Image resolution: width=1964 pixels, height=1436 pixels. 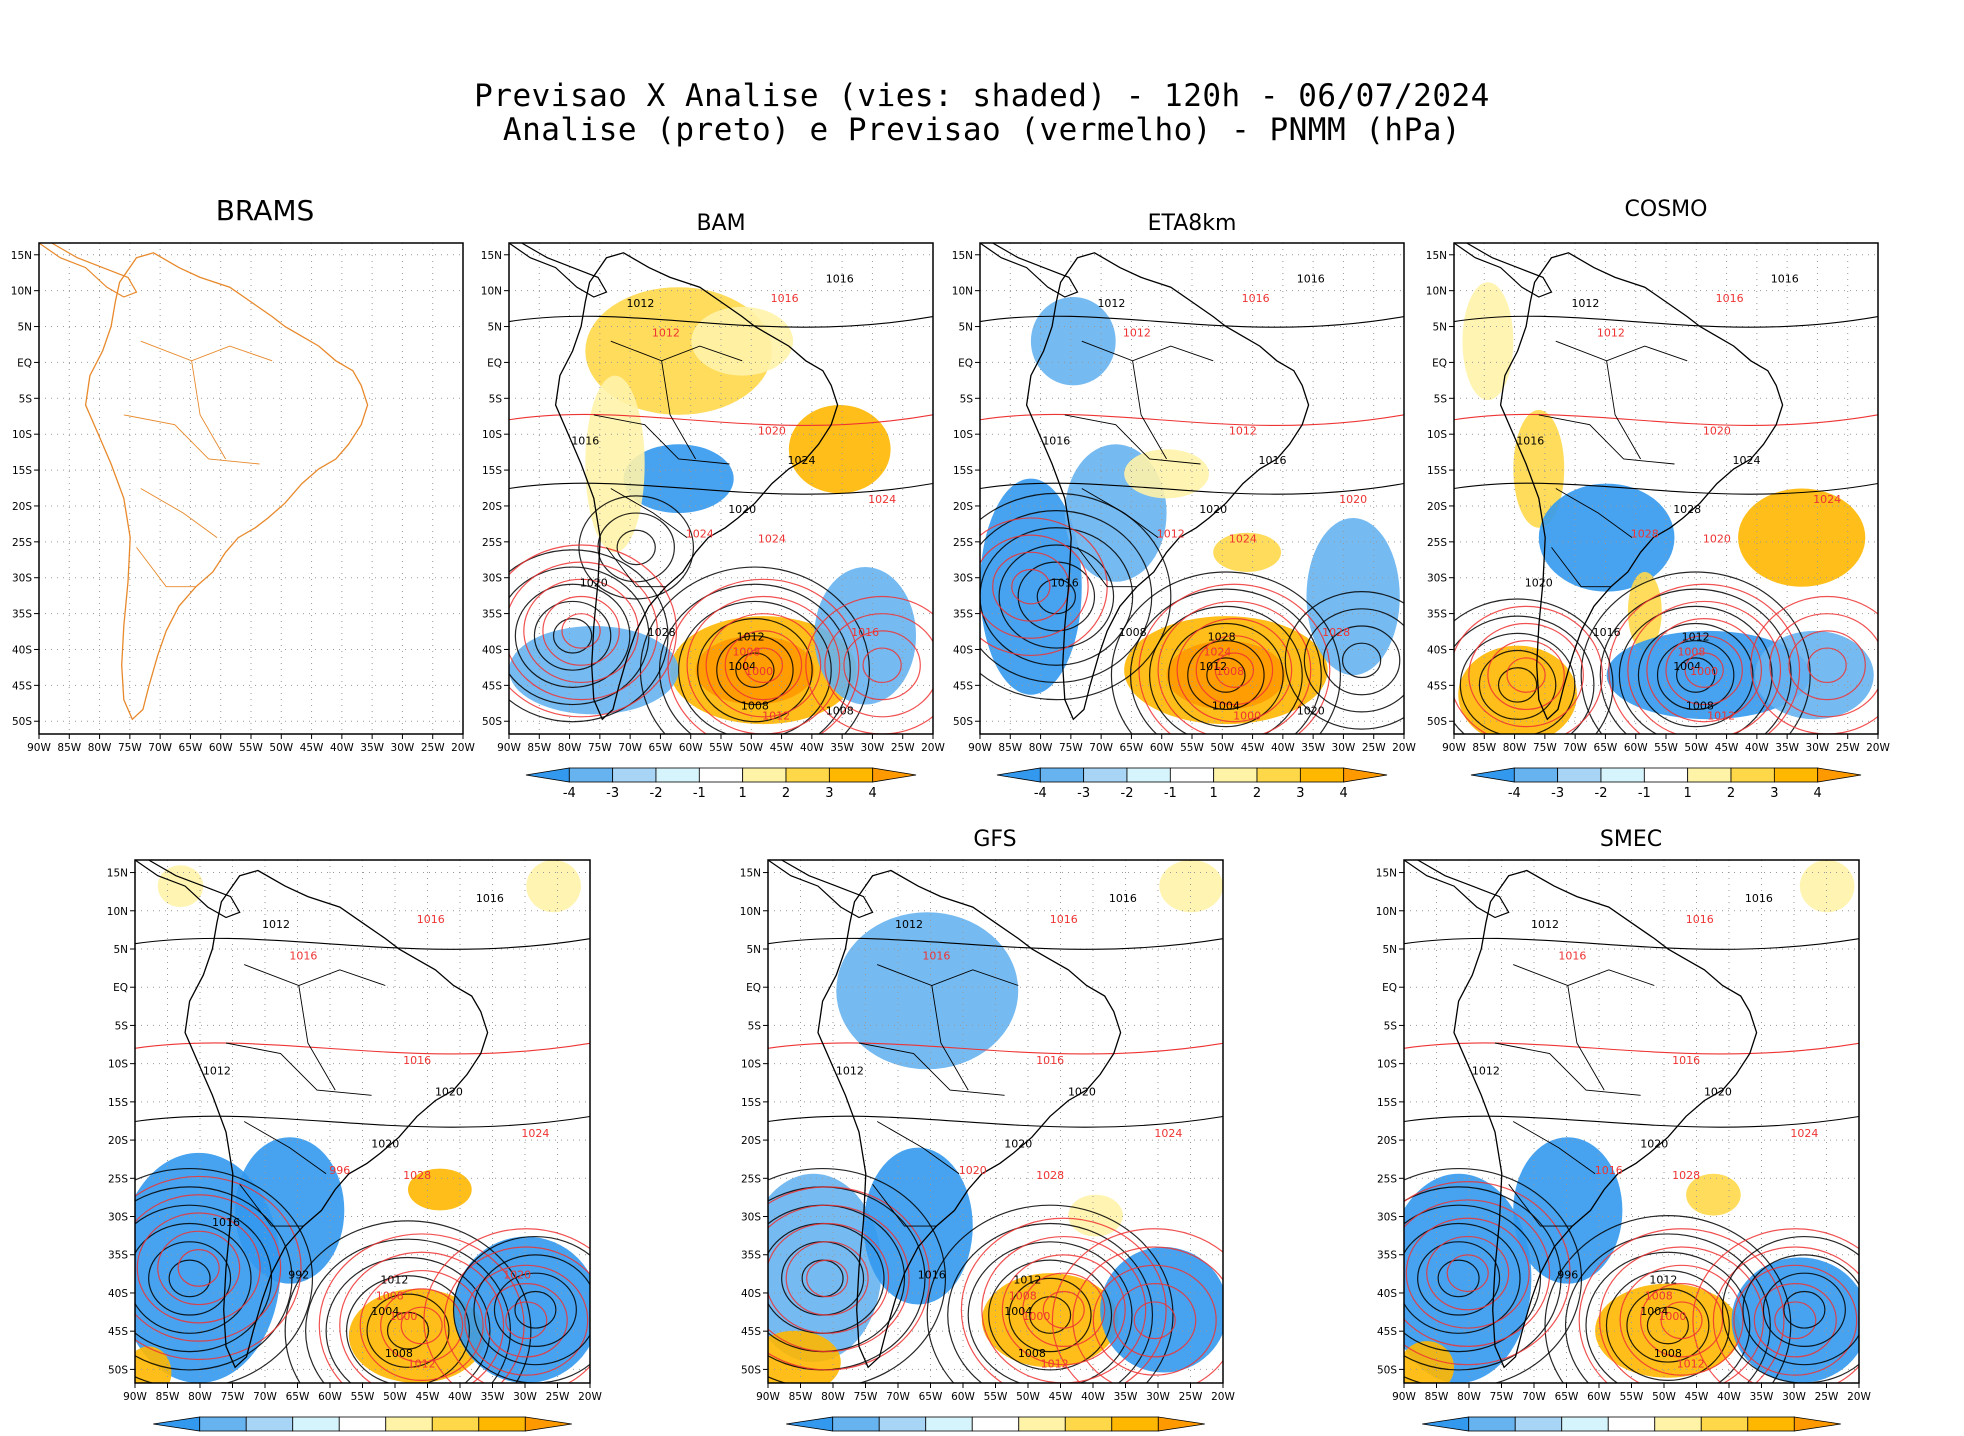 What do you see at coordinates (1191, 1397) in the screenshot?
I see `lon-tick-label: 25W` at bounding box center [1191, 1397].